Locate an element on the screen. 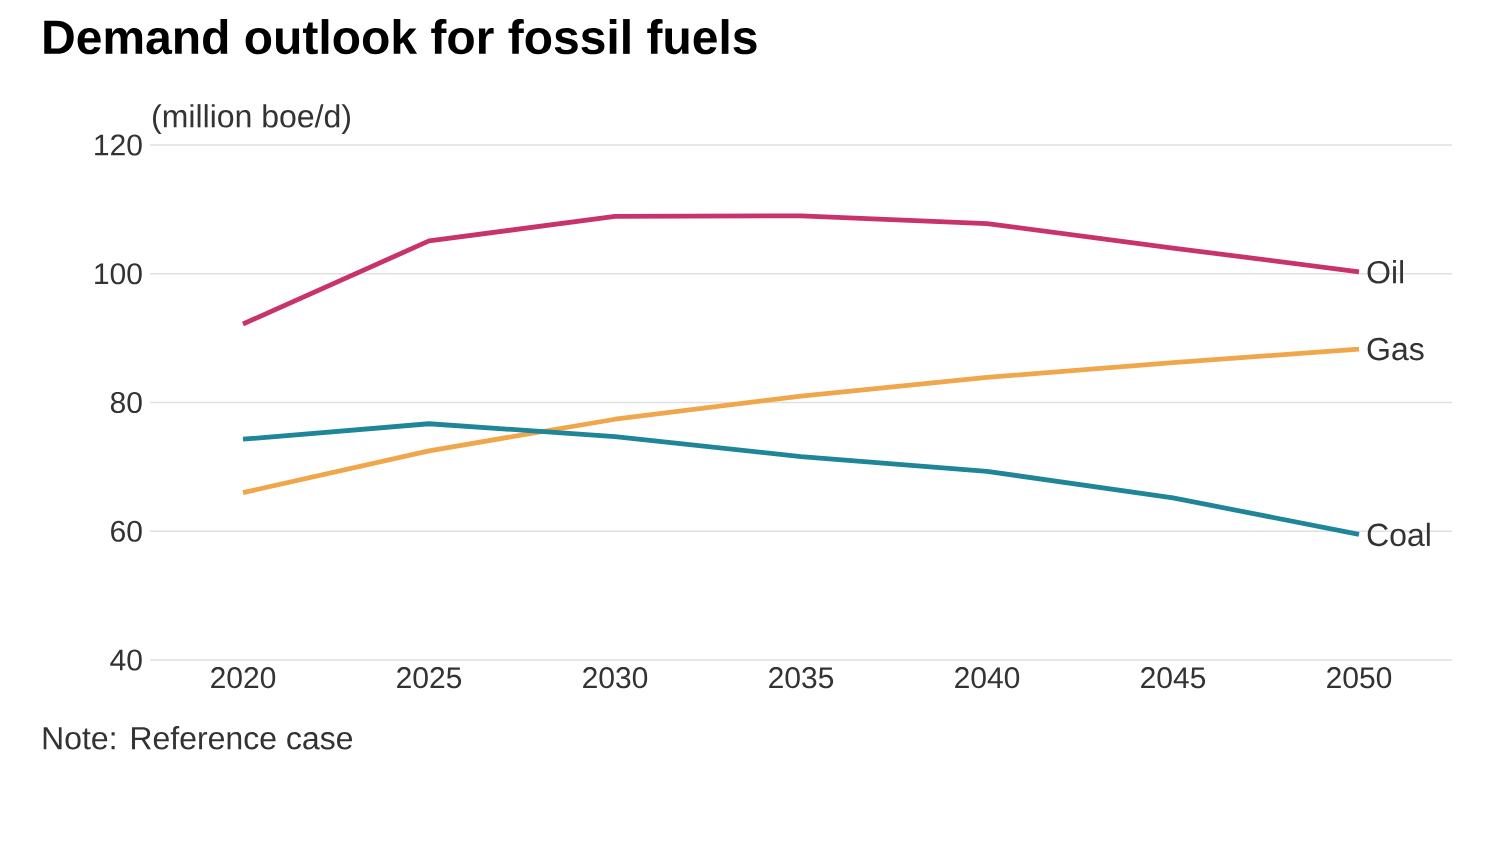  x-tick-label: 2045 is located at coordinates (1173, 678).